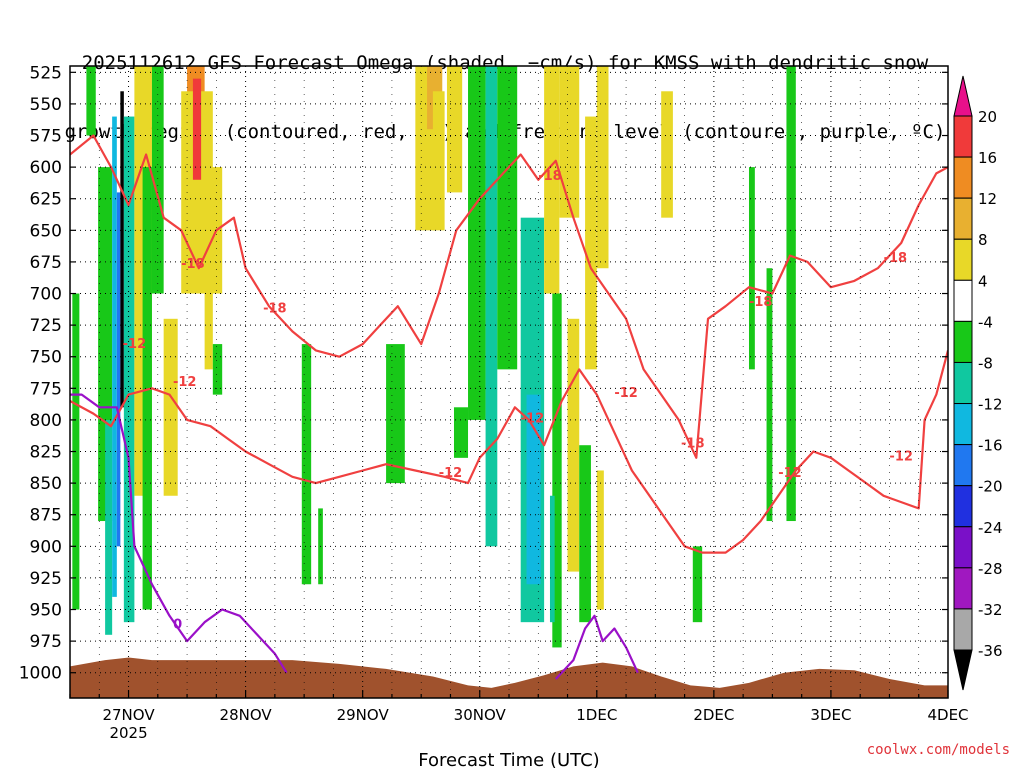  What do you see at coordinates (480, 715) in the screenshot?
I see `x-tick-label: 30NOV` at bounding box center [480, 715].